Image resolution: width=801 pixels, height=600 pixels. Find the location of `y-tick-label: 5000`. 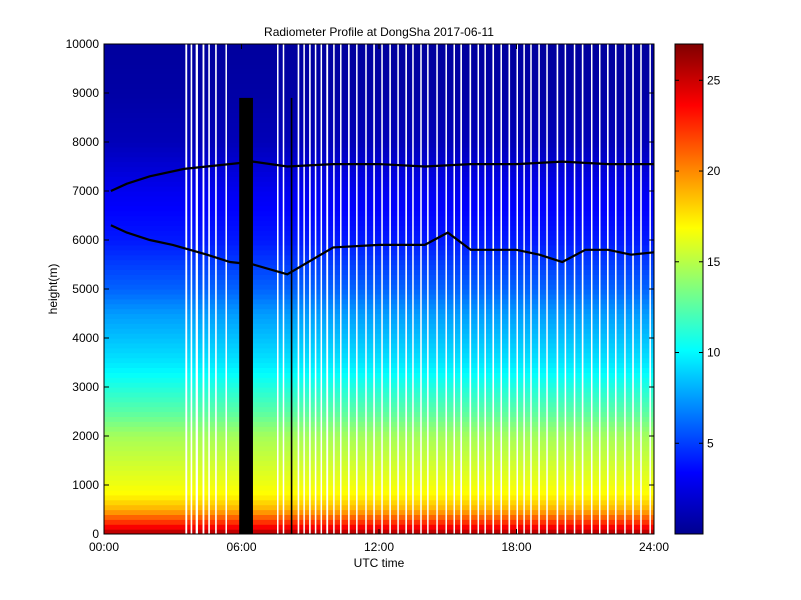

y-tick-label: 5000 is located at coordinates (85, 289).